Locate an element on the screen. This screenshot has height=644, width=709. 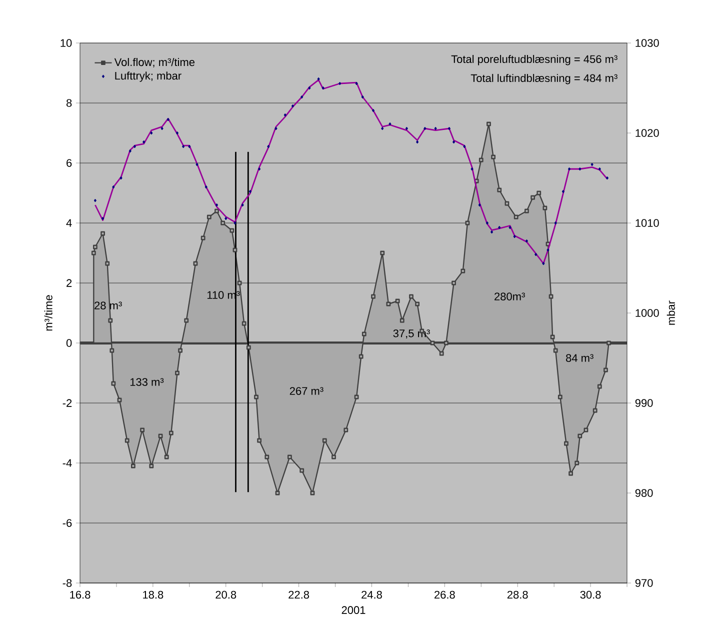
annotation: 84 m³ is located at coordinates (580, 358).